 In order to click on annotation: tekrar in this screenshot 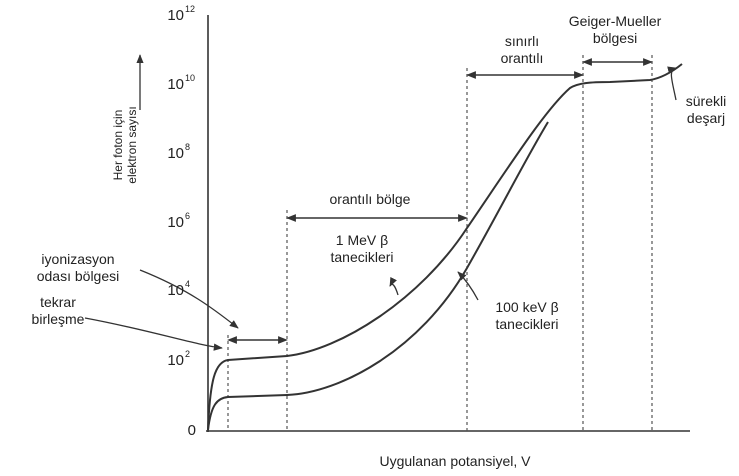, I will do `click(58, 302)`.